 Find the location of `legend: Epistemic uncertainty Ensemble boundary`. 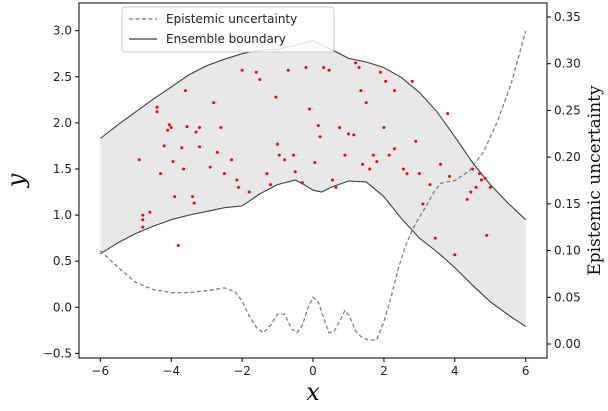

legend: Epistemic uncertainty Ensemble boundary is located at coordinates (228, 29).